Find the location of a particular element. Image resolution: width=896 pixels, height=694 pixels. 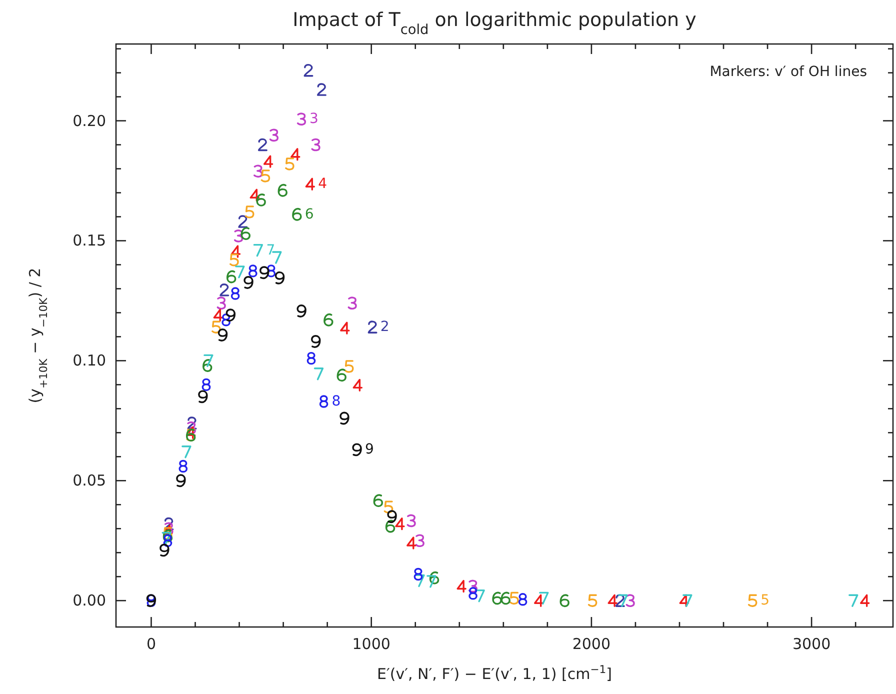

y-tick-label: 0.05 is located at coordinates (89, 481).